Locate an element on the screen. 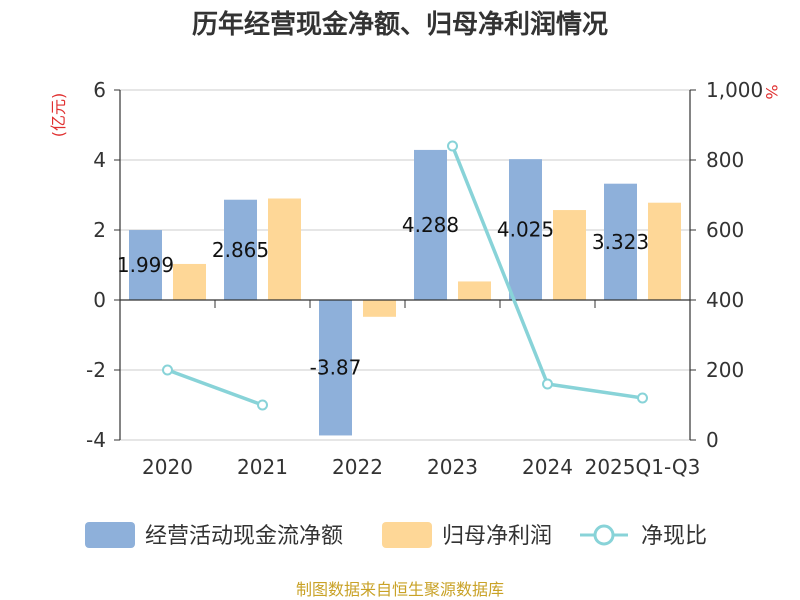 This screenshot has width=800, height=600. legend-item-cash: 经营活动现金流净额 is located at coordinates (214, 535).